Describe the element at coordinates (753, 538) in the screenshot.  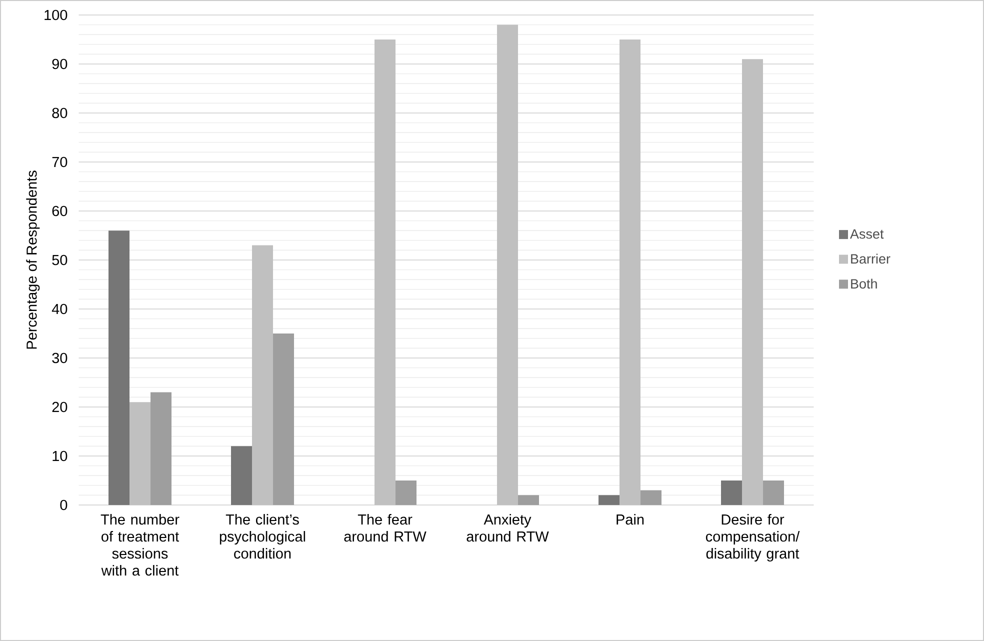
I see `x-tick-label: Desire for compensation/ disability grant` at that location.